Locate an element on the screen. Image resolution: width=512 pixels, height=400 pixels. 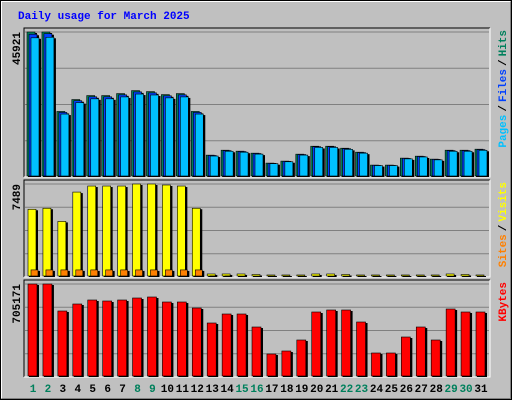
y-tick-label: 705171 is located at coordinates (18, 304).